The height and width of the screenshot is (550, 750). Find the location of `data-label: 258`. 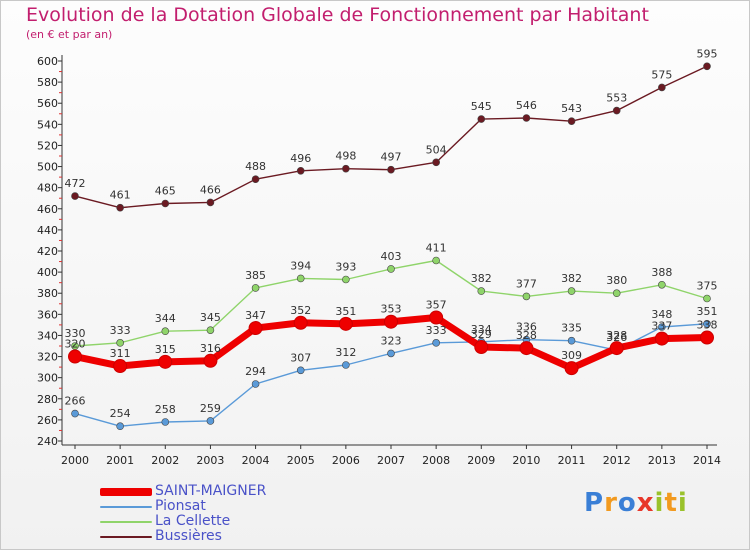

data-label: 258 is located at coordinates (165, 409).